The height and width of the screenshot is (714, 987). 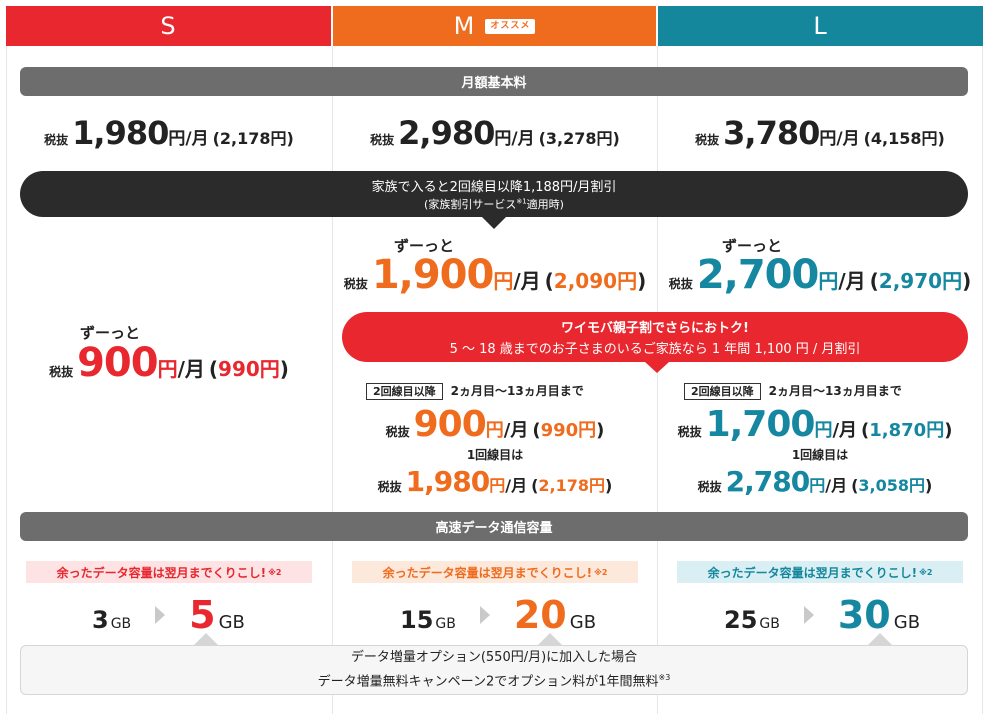 What do you see at coordinates (494, 681) in the screenshot?
I see `data-campaign-text: データ増量無料キャンペーン2でオプション料が1年間無料※3` at bounding box center [494, 681].